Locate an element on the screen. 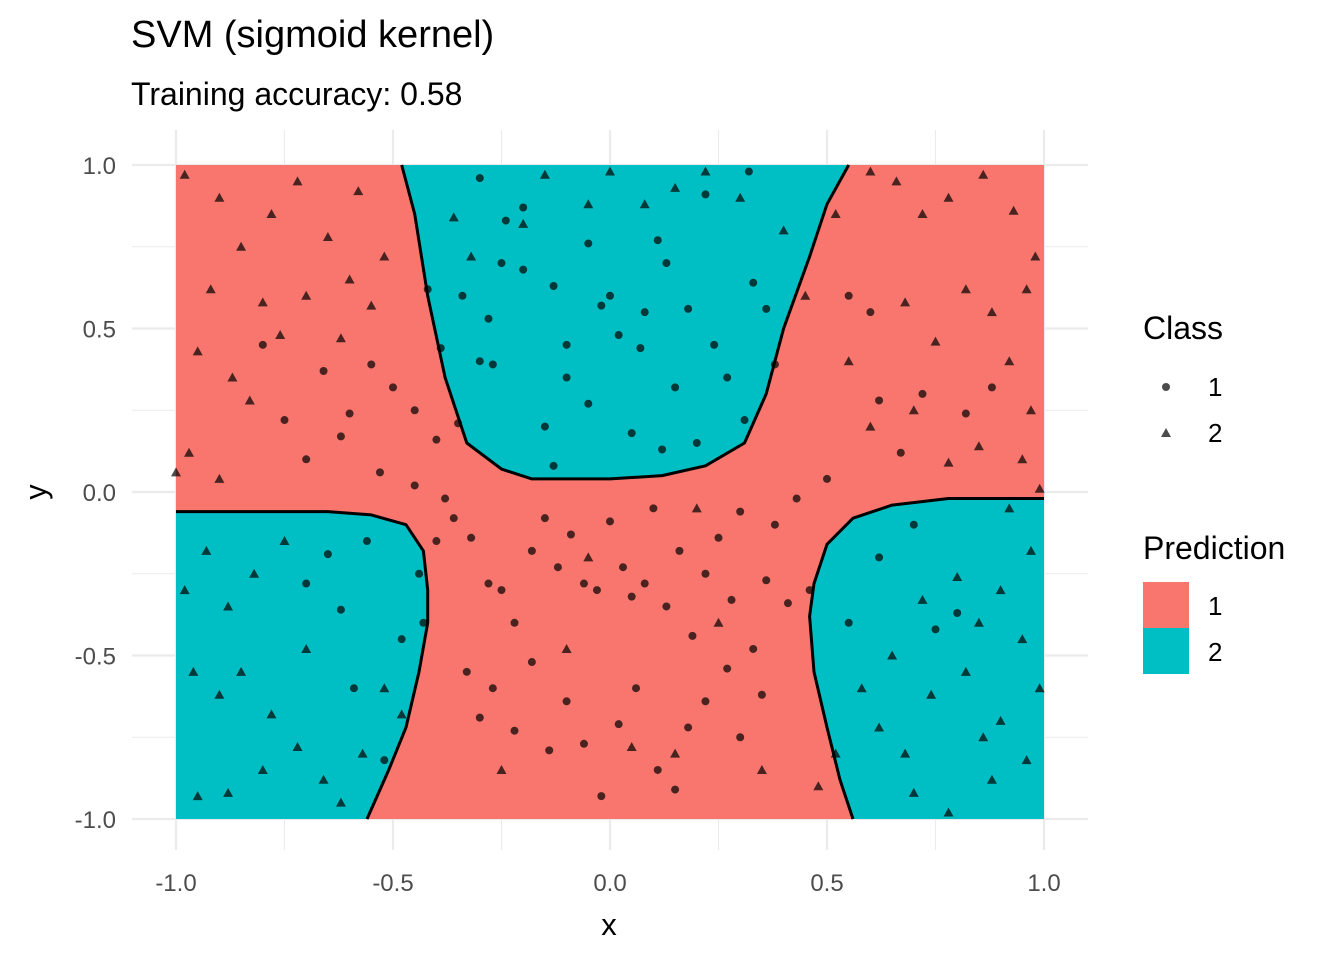 The width and height of the screenshot is (1344, 960). legend-prediction-label-2: 2 is located at coordinates (1215, 652).